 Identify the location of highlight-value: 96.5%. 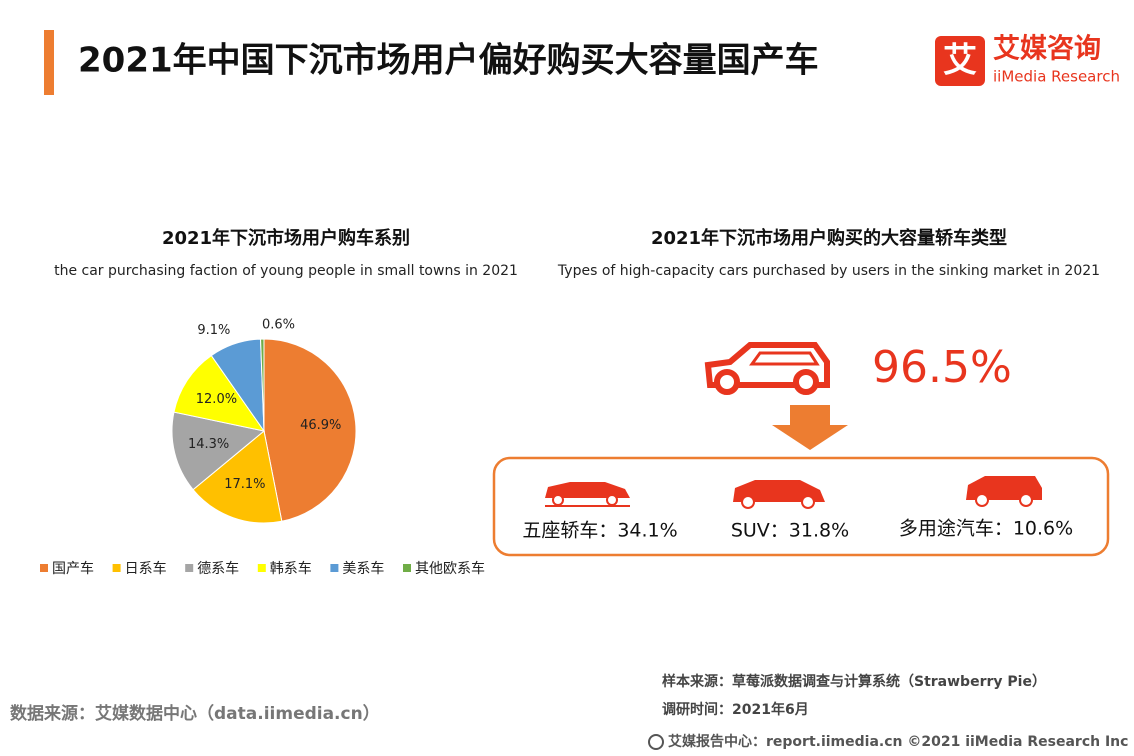
(942, 367).